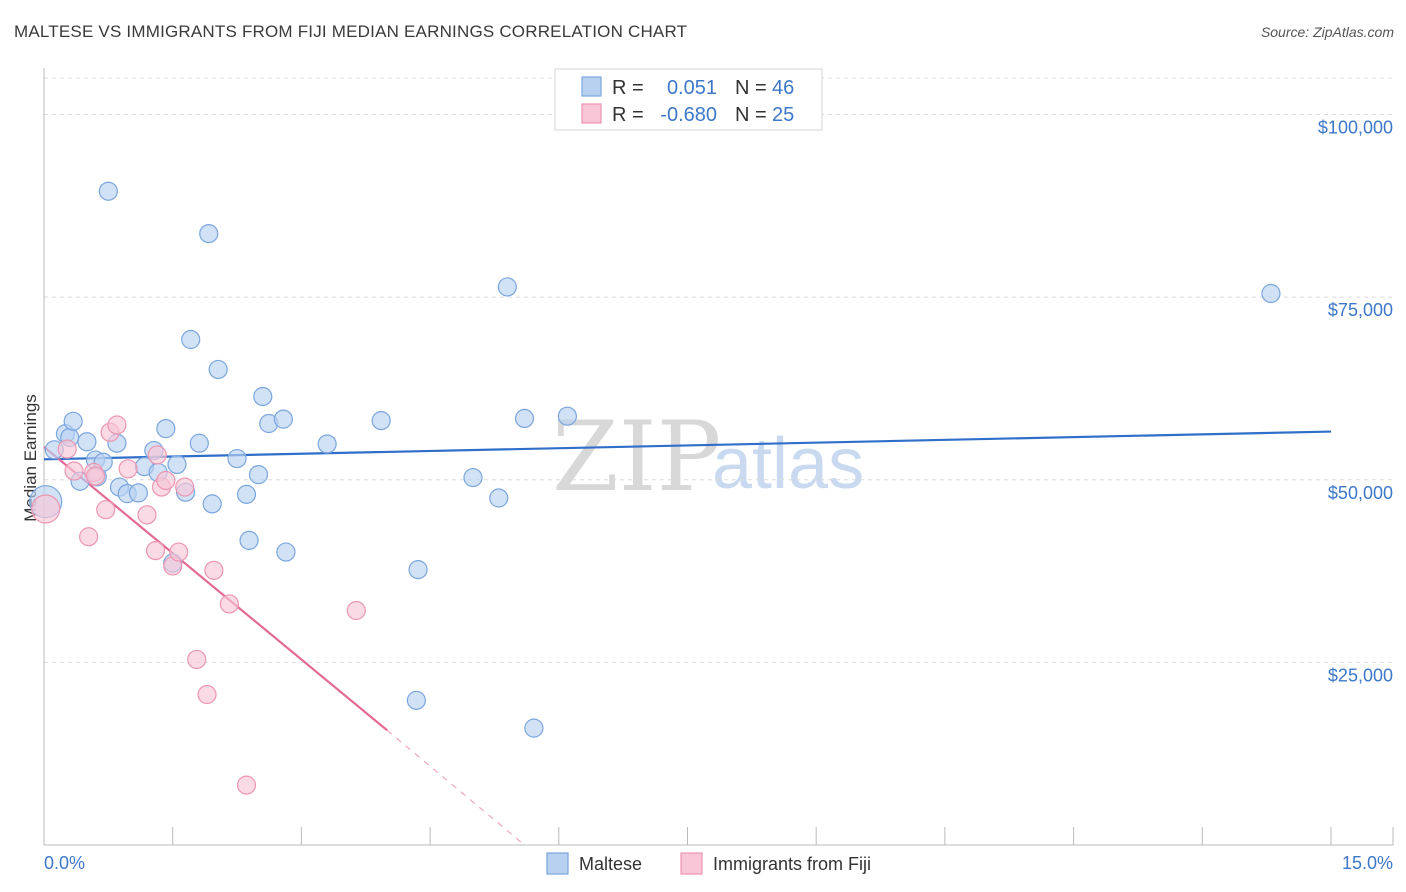  I want to click on y-tick-label: $50,000, so click(1360, 493).